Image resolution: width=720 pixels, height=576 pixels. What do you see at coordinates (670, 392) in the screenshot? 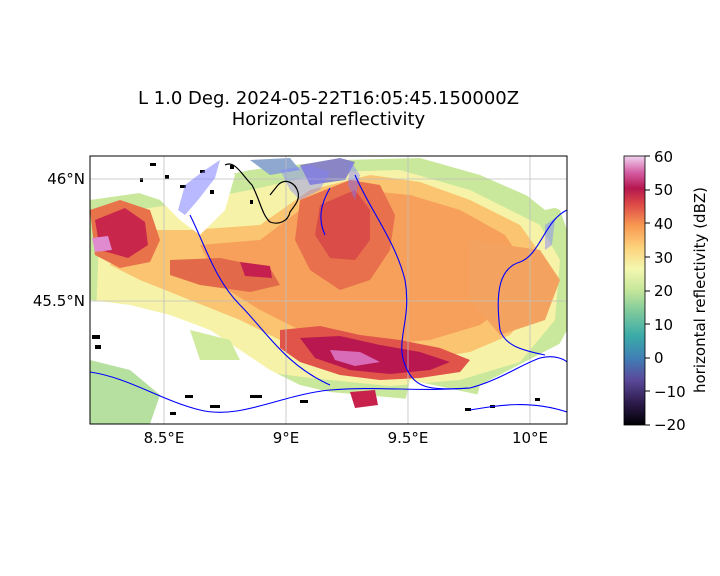
I see `colorbar-tick-label: −10` at bounding box center [670, 392].